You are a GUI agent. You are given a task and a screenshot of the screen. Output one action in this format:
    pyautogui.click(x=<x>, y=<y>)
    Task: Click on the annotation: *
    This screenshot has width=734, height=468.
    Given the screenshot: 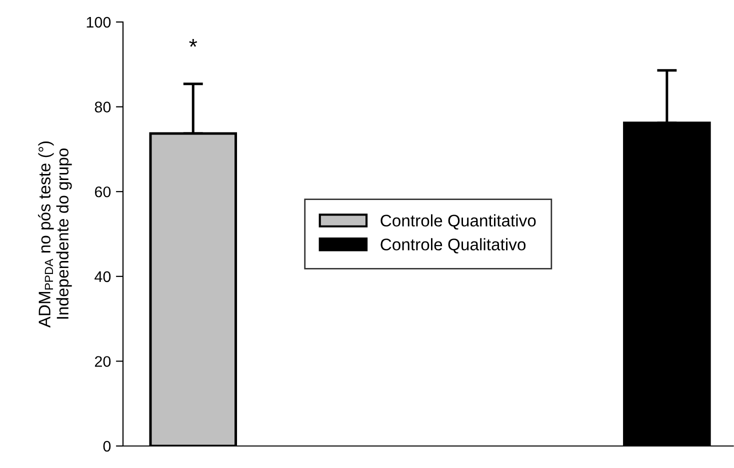 What is the action you would take?
    pyautogui.click(x=193, y=43)
    